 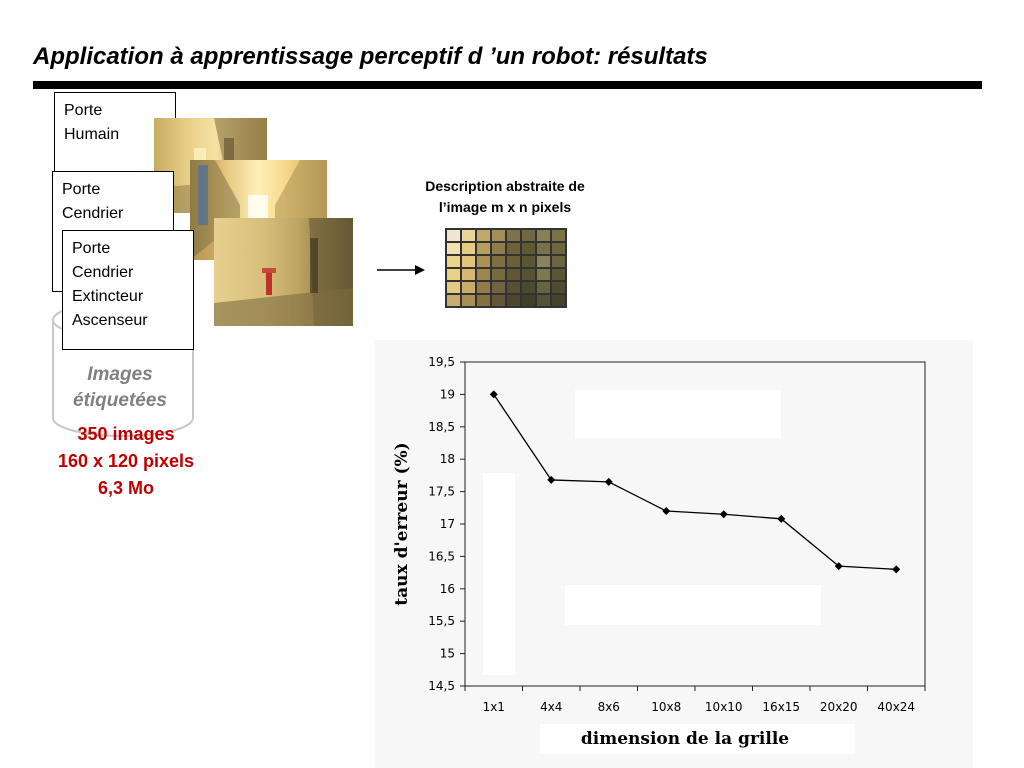 I want to click on y-tick-label: 19, so click(x=447, y=394).